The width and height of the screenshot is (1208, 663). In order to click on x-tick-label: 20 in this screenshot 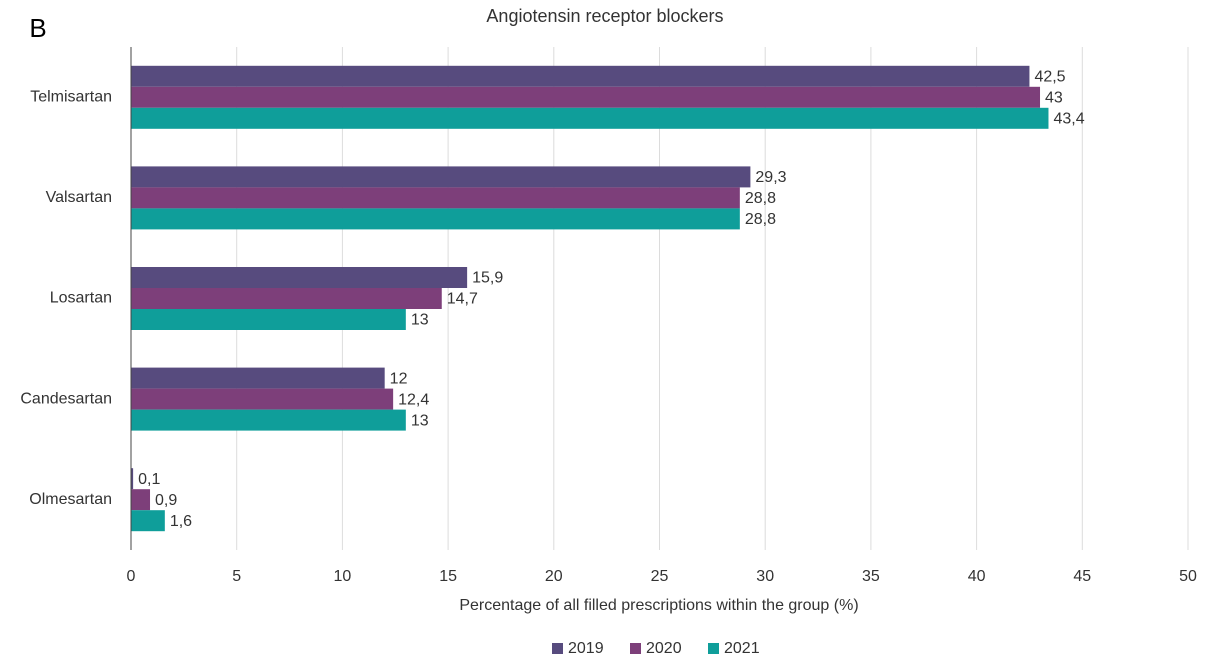, I will do `click(554, 576)`.